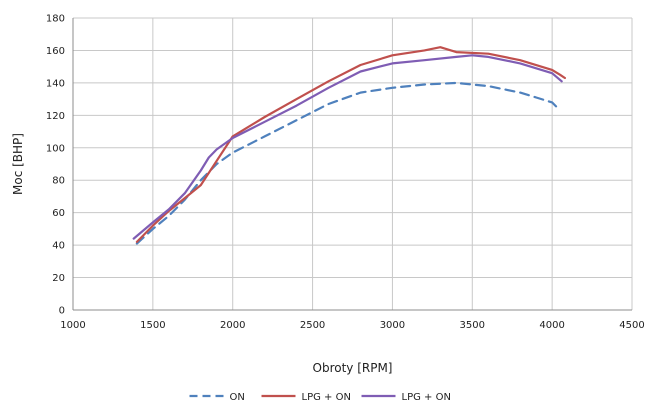  Describe the element at coordinates (152, 325) in the screenshot. I see `x-tick-label: 1500` at that location.